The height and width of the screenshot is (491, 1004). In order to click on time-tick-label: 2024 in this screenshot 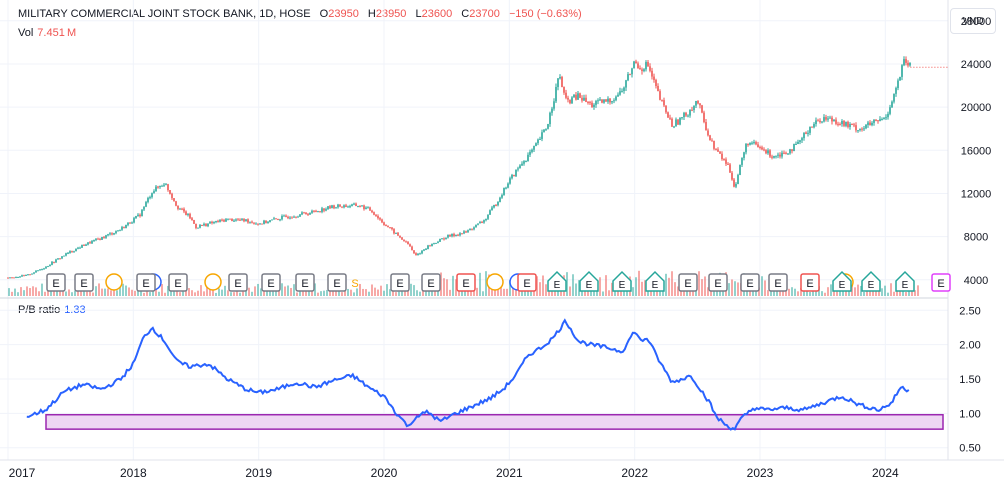, I will do `click(885, 473)`.